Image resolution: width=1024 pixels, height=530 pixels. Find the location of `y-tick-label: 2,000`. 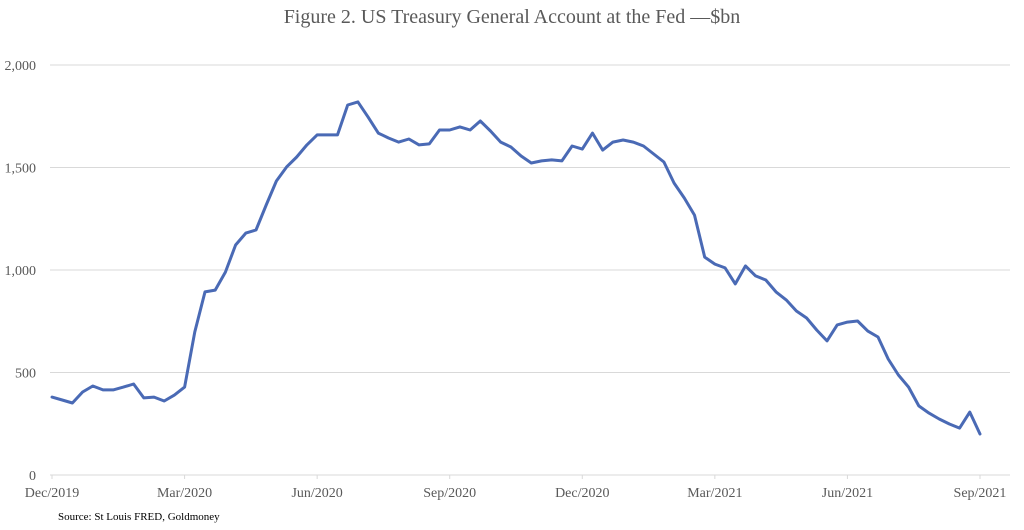

y-tick-label: 2,000 is located at coordinates (21, 66).